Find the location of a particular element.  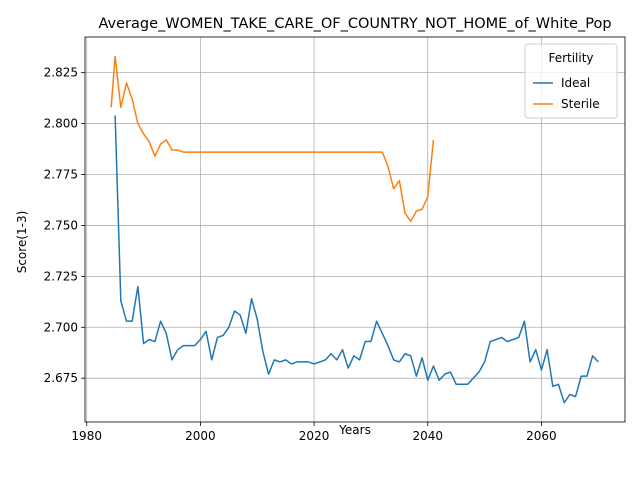

legend-title: Fertility is located at coordinates (570, 58).